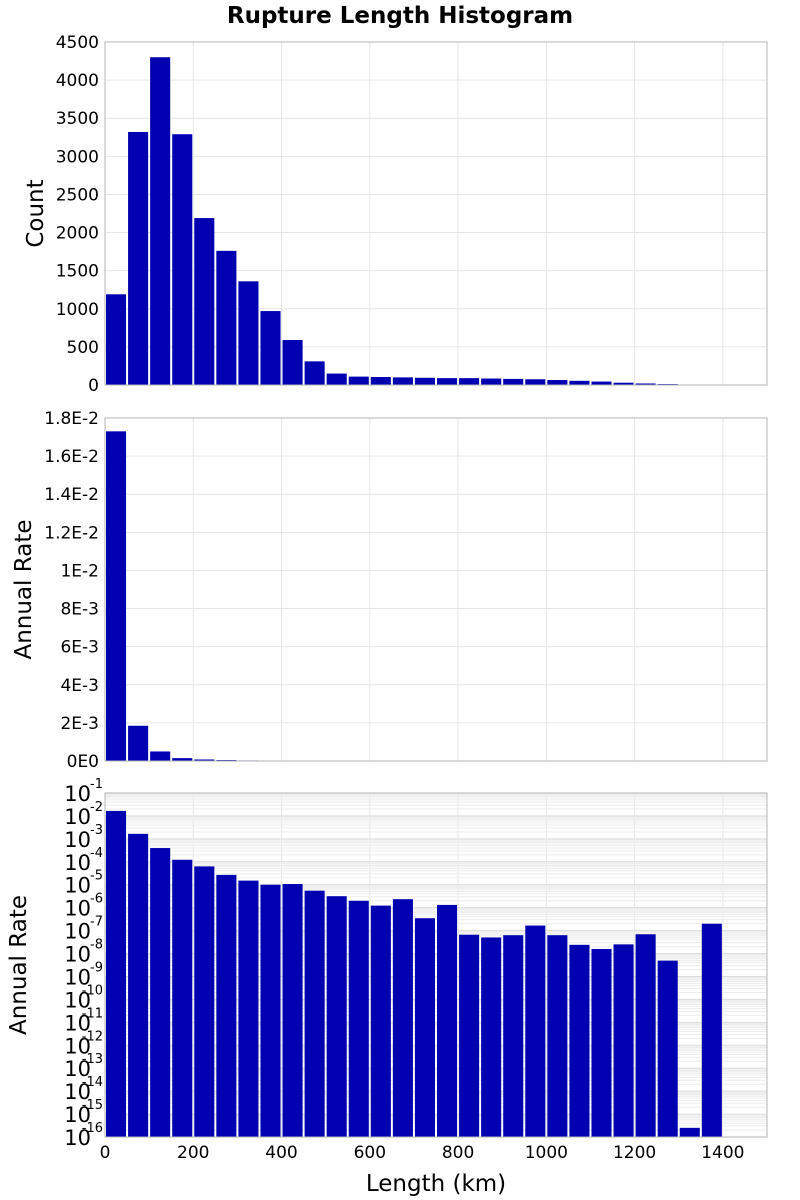  I want to click on y-tick-label: 1000, so click(77, 310).